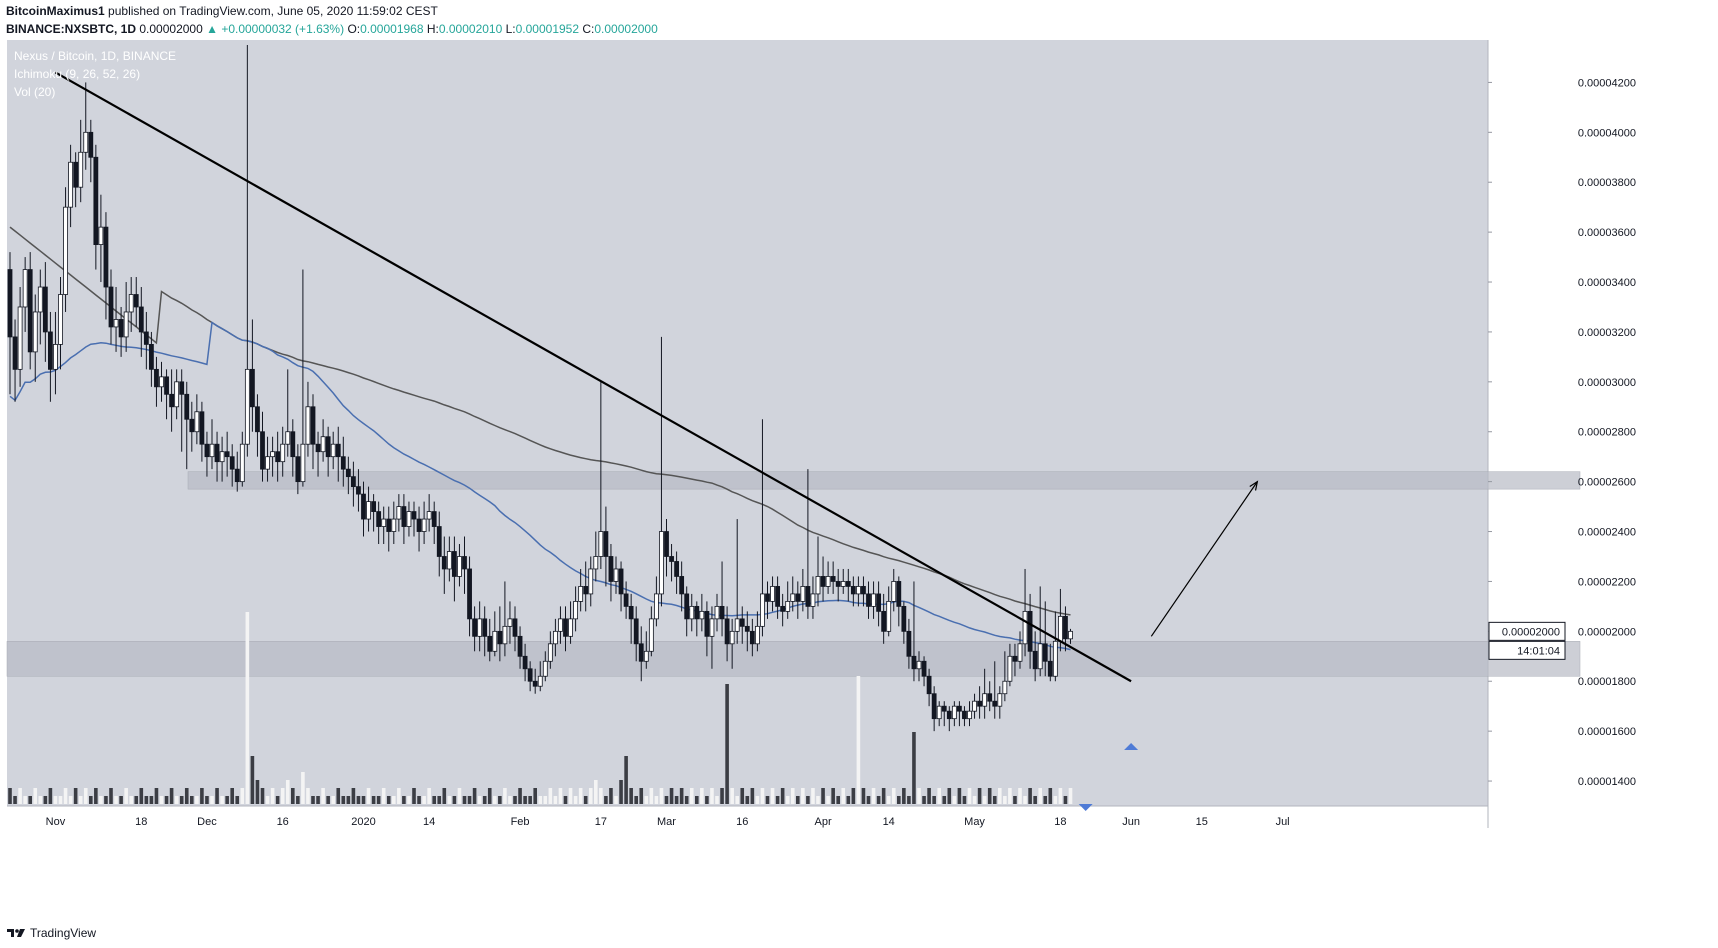  Describe the element at coordinates (95, 56) in the screenshot. I see `legend-title: Nexus / Bitcoin, 1D, BINANCE` at that location.